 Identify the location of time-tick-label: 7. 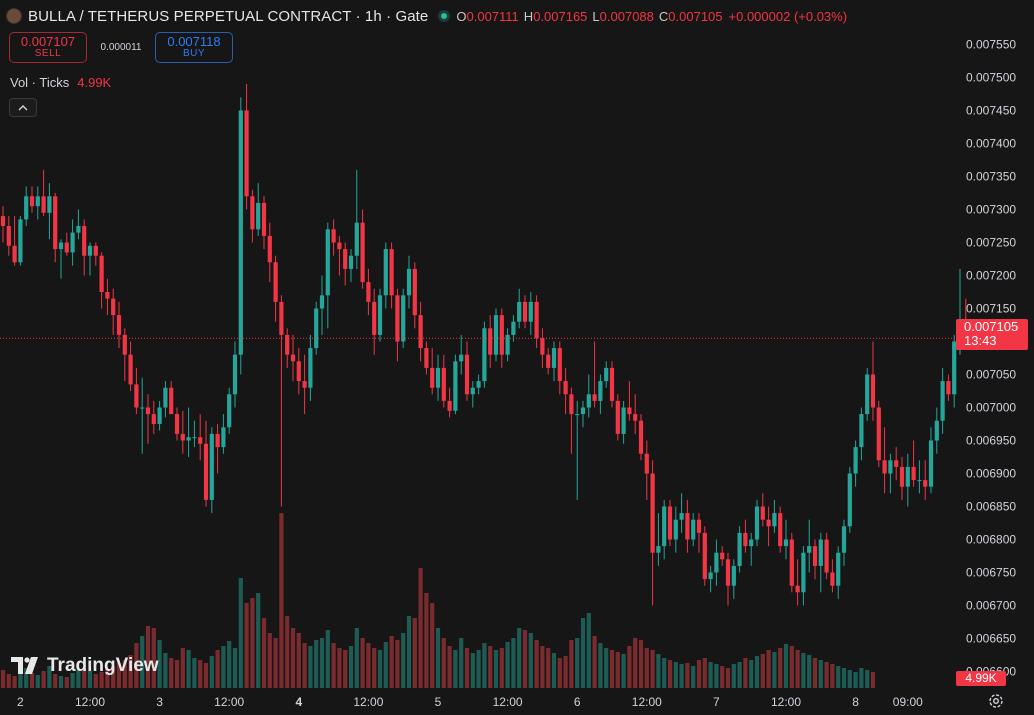
(716, 702).